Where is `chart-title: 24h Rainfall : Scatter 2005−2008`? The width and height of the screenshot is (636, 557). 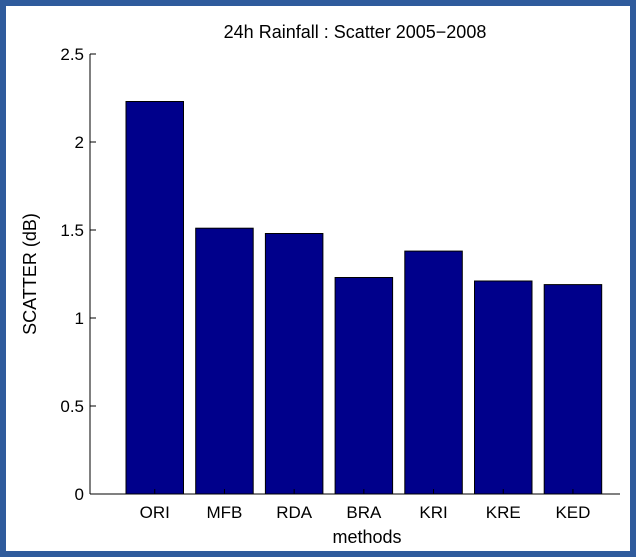 chart-title: 24h Rainfall : Scatter 2005−2008 is located at coordinates (355, 32).